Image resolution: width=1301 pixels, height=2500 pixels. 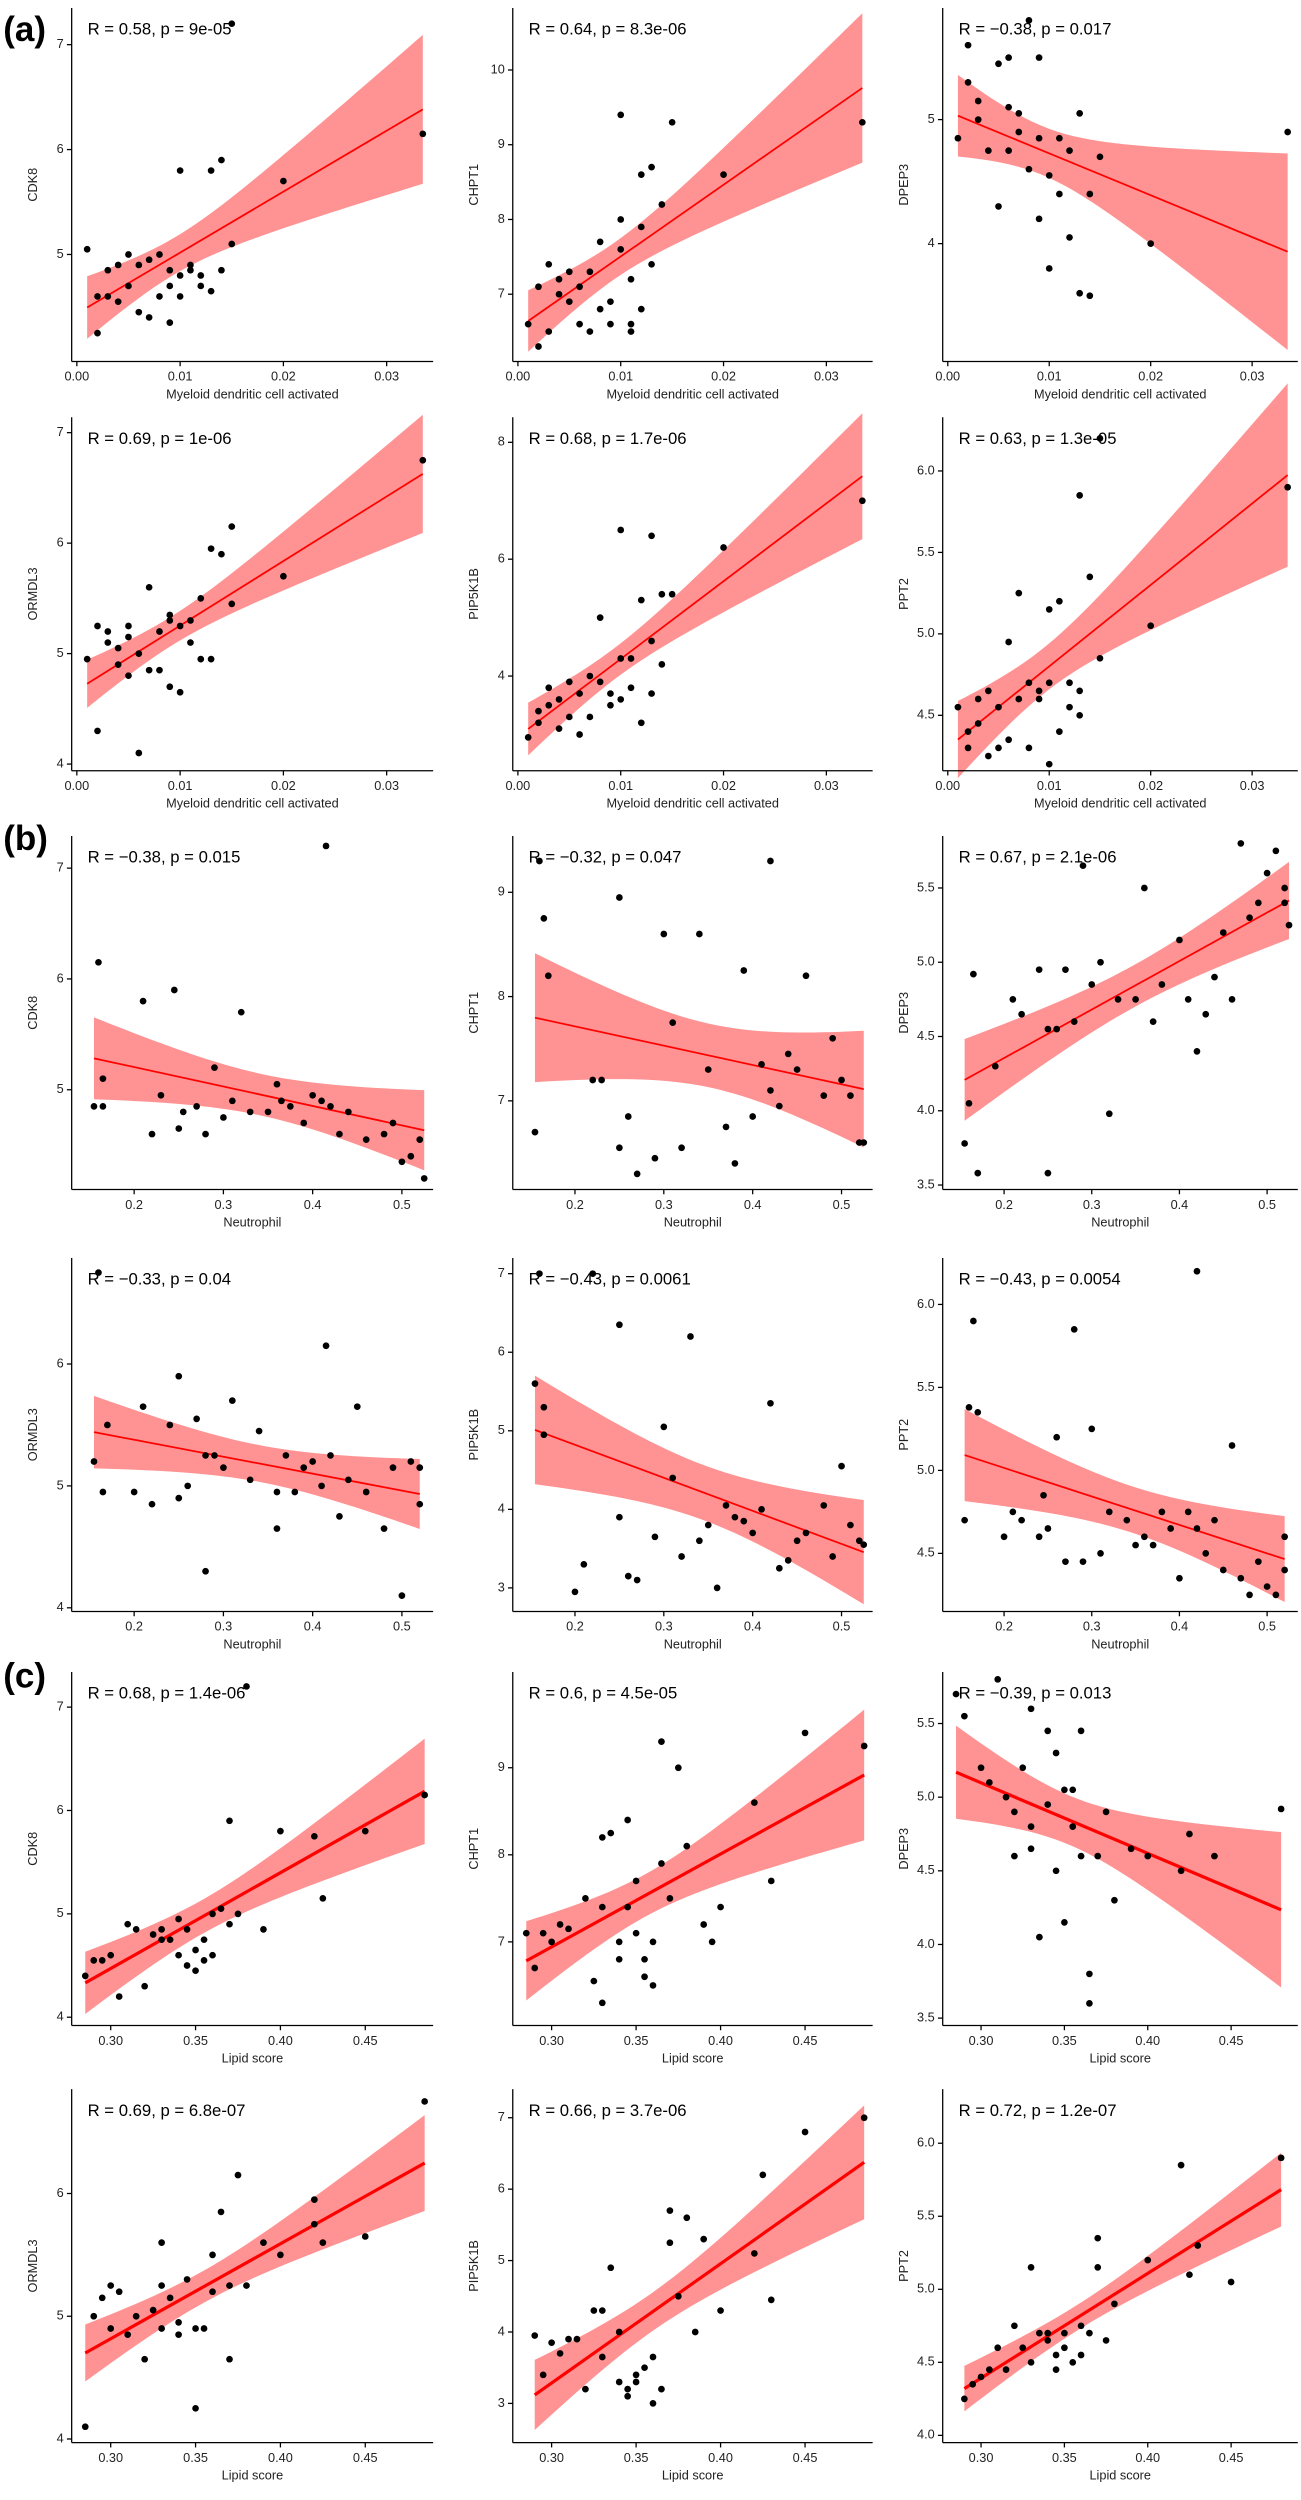 What do you see at coordinates (1038, 857) in the screenshot?
I see `annotation: R = 0.67, p = 2.1e-06` at bounding box center [1038, 857].